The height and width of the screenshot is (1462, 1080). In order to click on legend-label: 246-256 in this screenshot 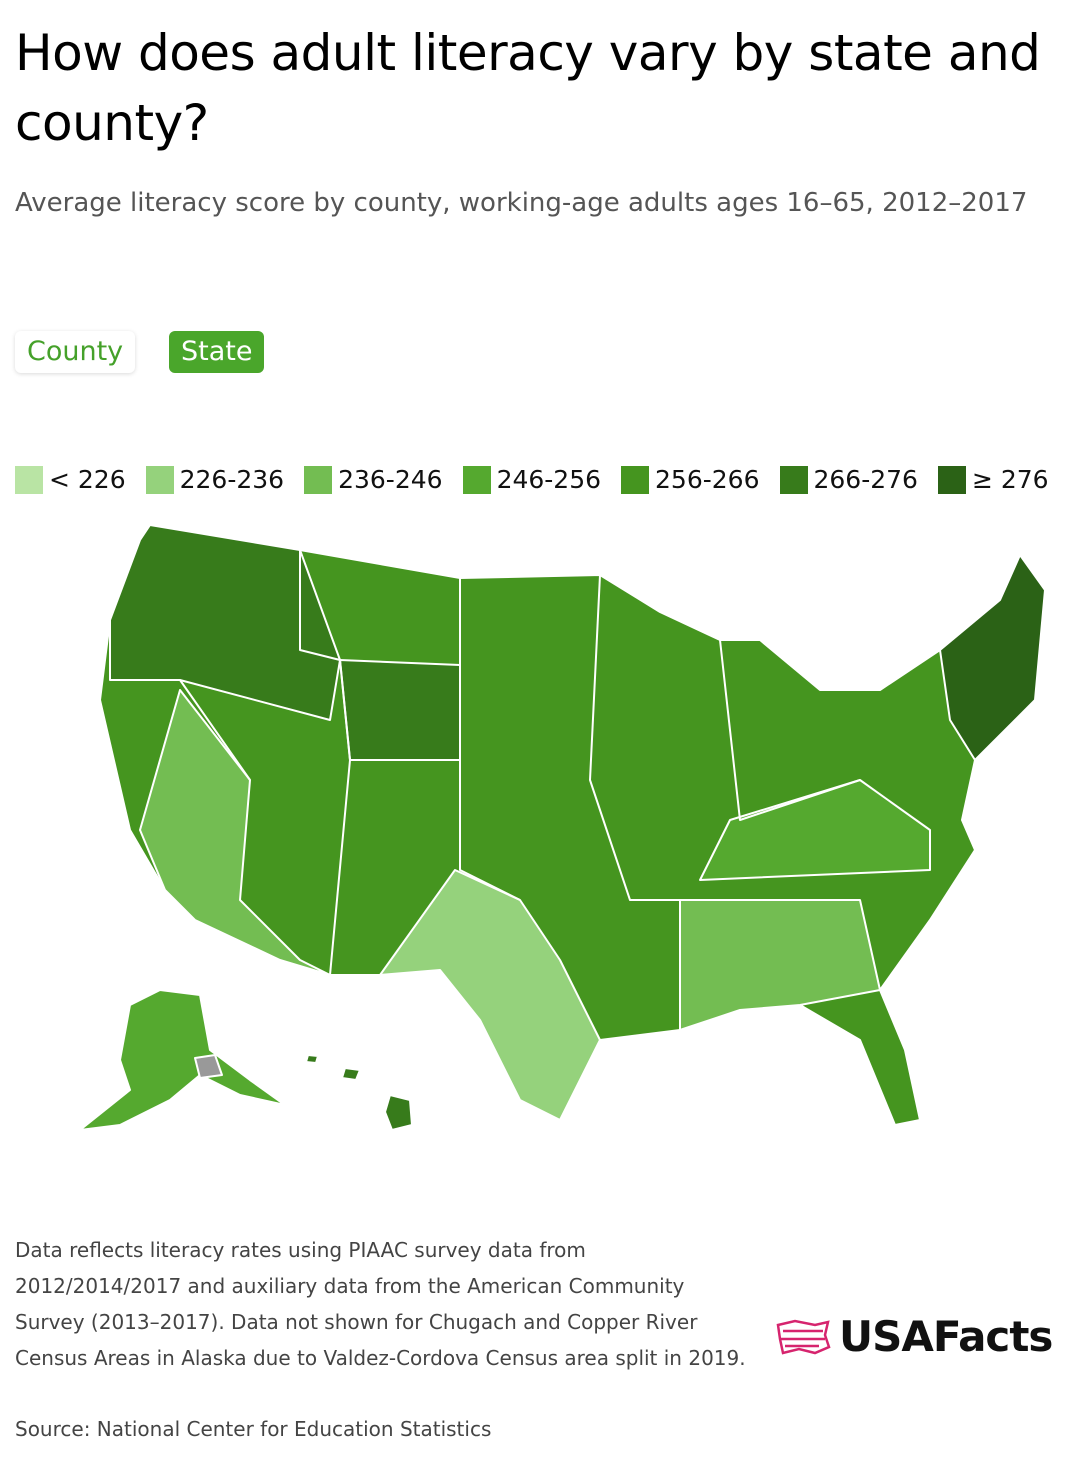, I will do `click(549, 479)`.